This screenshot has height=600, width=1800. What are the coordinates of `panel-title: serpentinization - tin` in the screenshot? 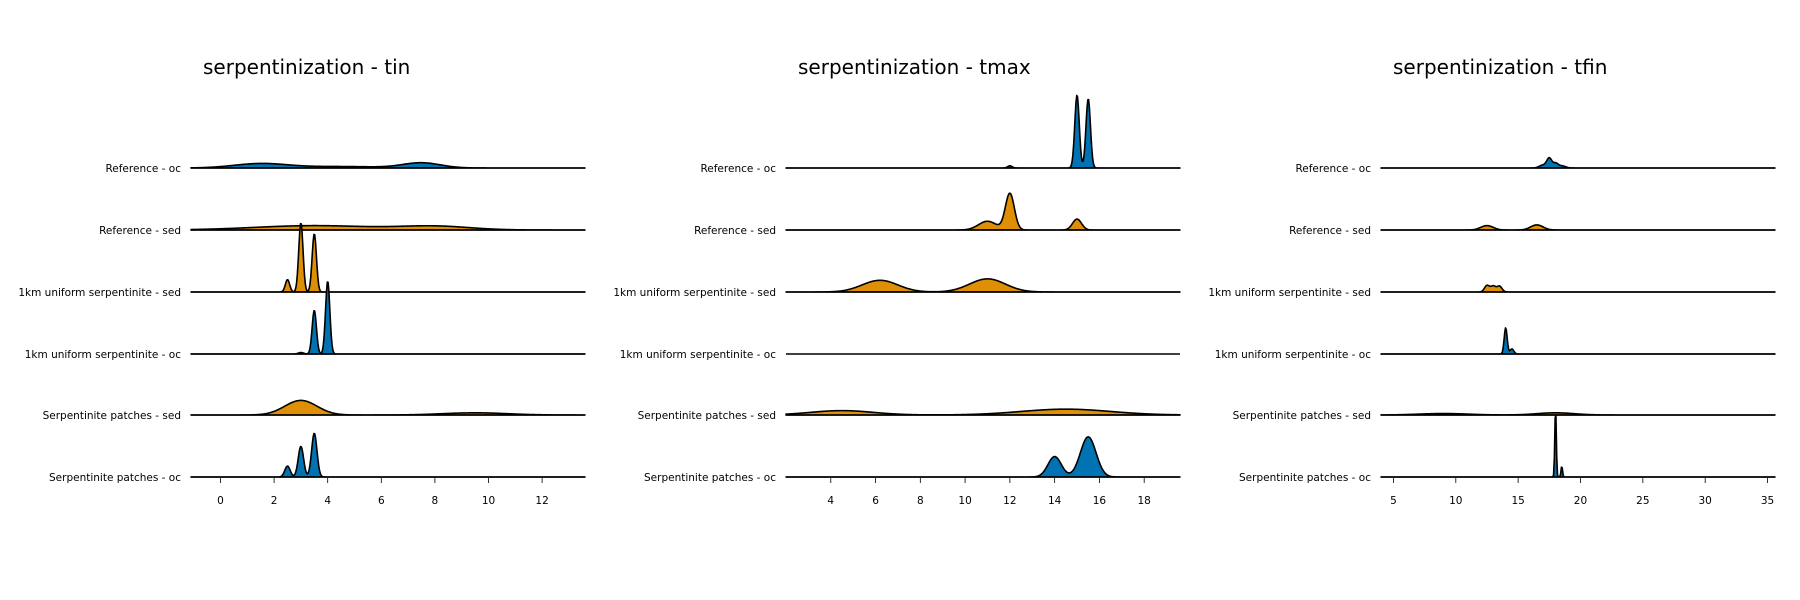 It's located at (306, 67).